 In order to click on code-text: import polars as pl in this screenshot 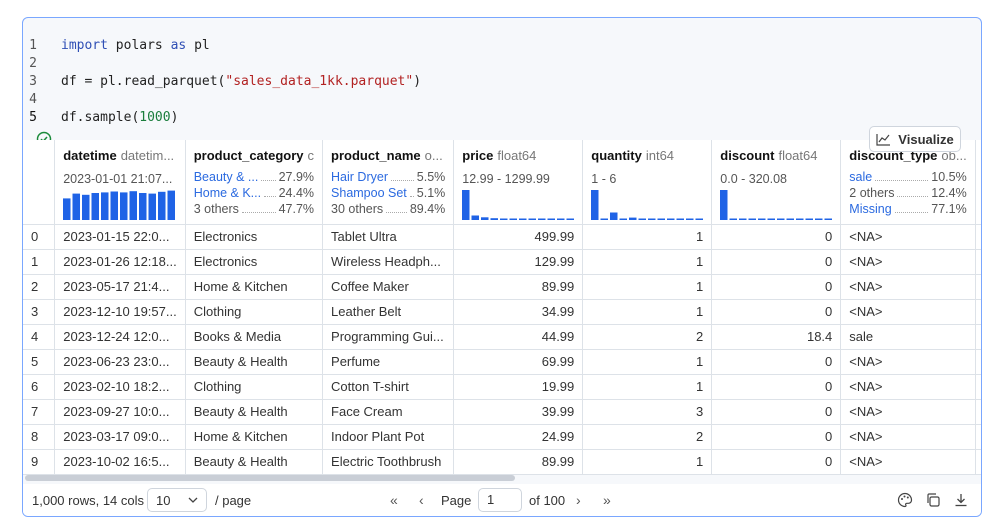, I will do `click(135, 46)`.